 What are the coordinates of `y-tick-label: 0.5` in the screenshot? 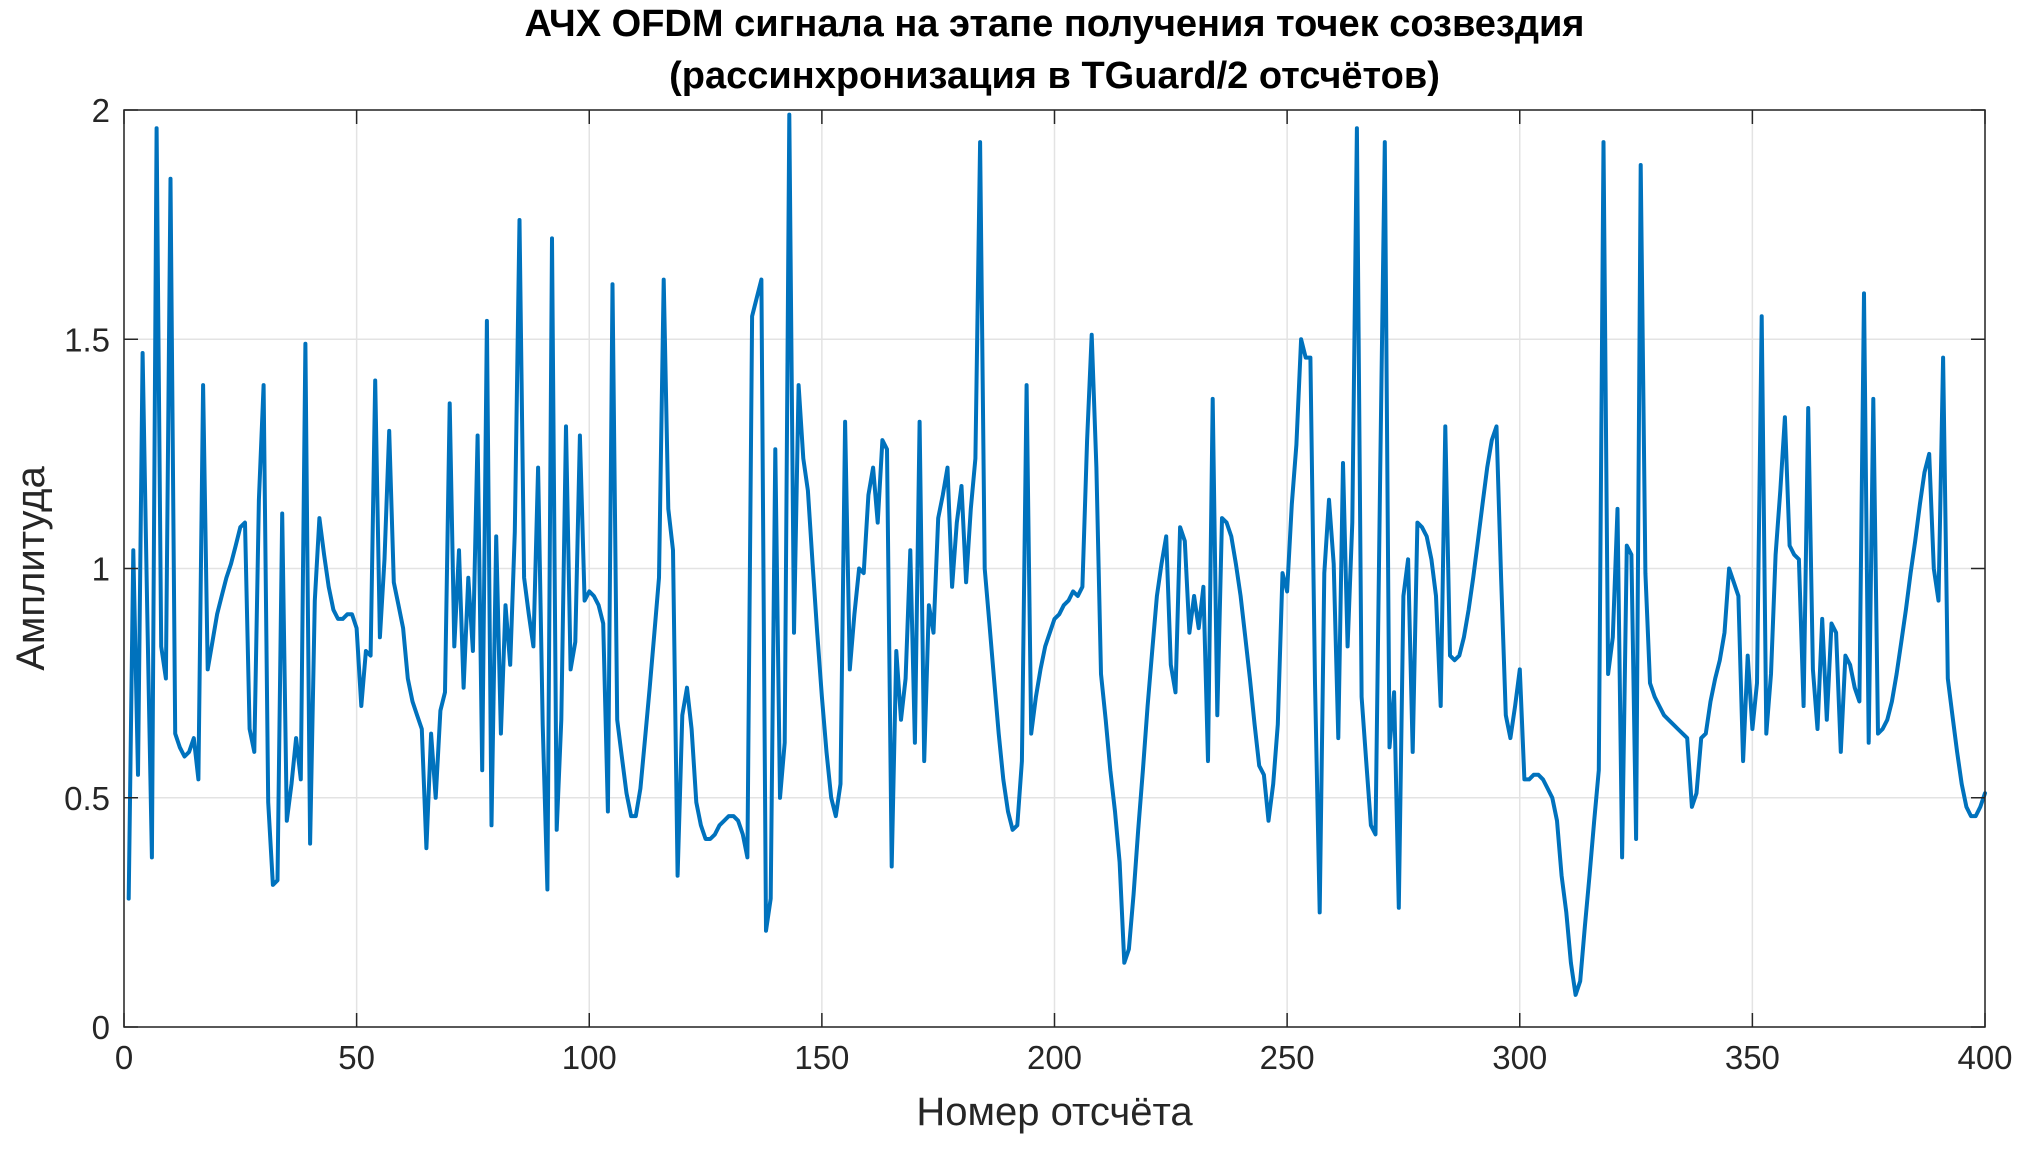 It's located at (87, 798).